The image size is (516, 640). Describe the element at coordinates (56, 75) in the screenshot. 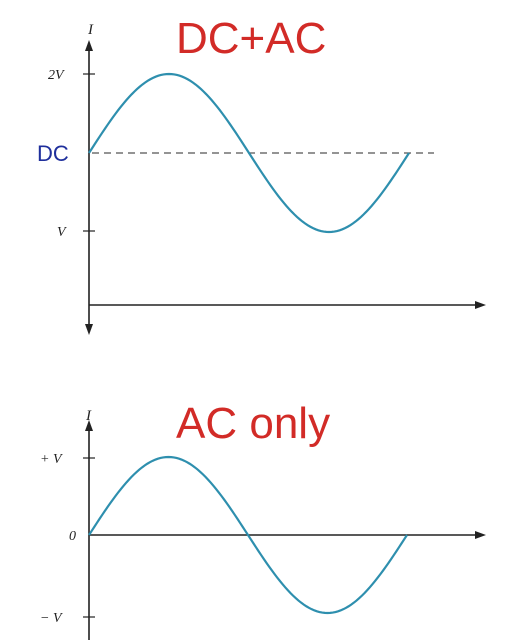

I see `top-tick-label-upper: 2V` at that location.